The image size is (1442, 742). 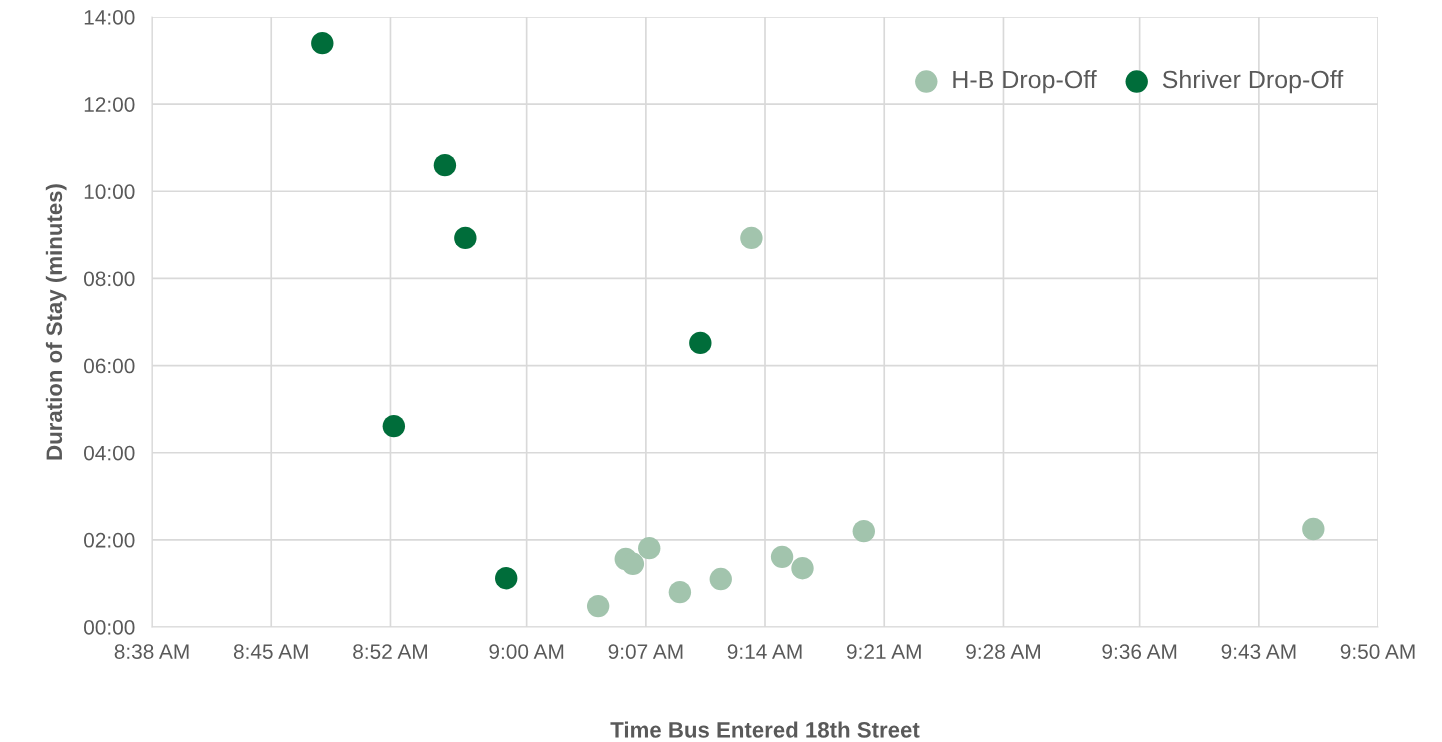 I want to click on x-tick-label: 8:52 AM, so click(x=390, y=651).